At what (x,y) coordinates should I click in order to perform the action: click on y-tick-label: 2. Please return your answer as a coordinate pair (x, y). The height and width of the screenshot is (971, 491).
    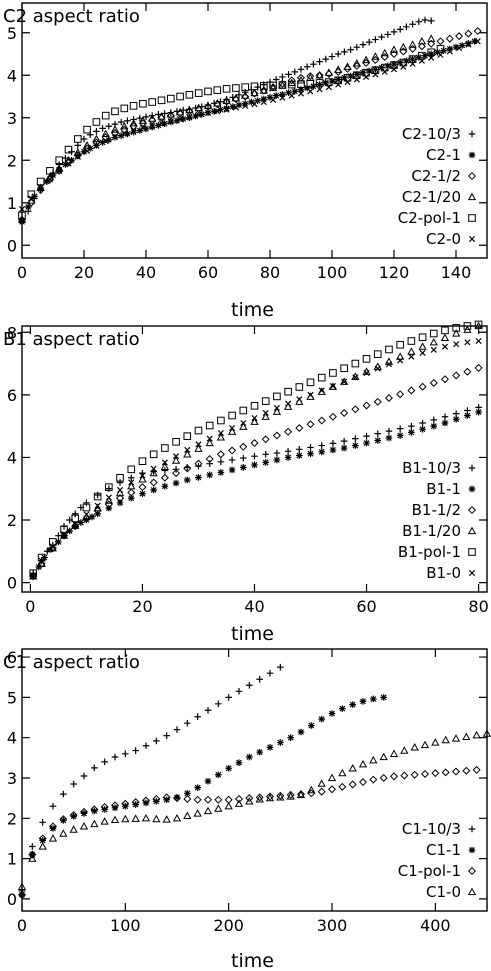
    Looking at the image, I should click on (12, 520).